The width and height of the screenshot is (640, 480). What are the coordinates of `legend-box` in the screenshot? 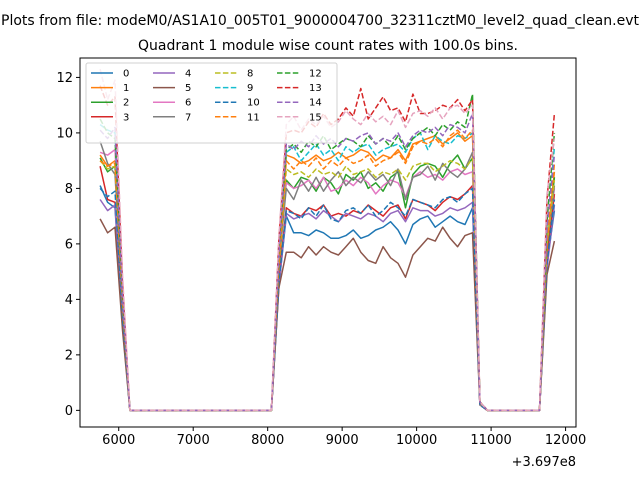 It's located at (211, 103).